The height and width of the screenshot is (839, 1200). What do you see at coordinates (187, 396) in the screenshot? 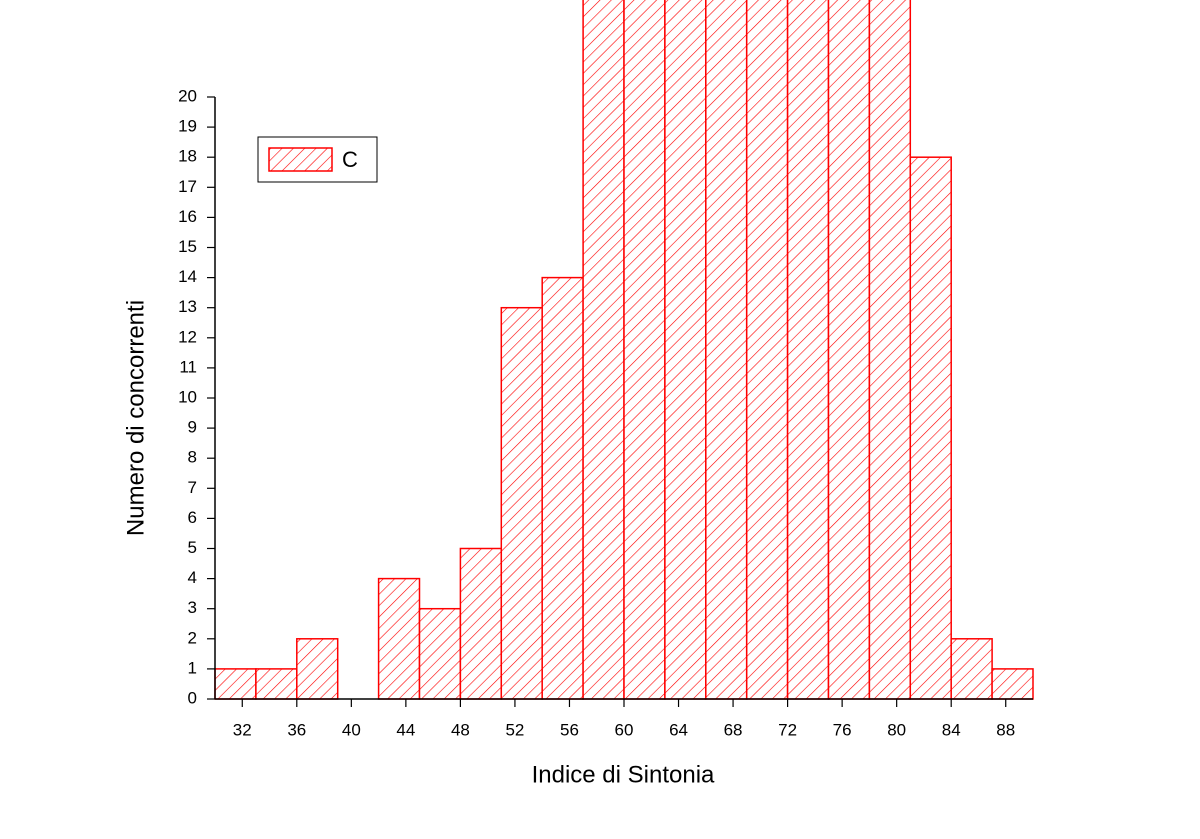
I see `y-tick-label: 10` at bounding box center [187, 396].